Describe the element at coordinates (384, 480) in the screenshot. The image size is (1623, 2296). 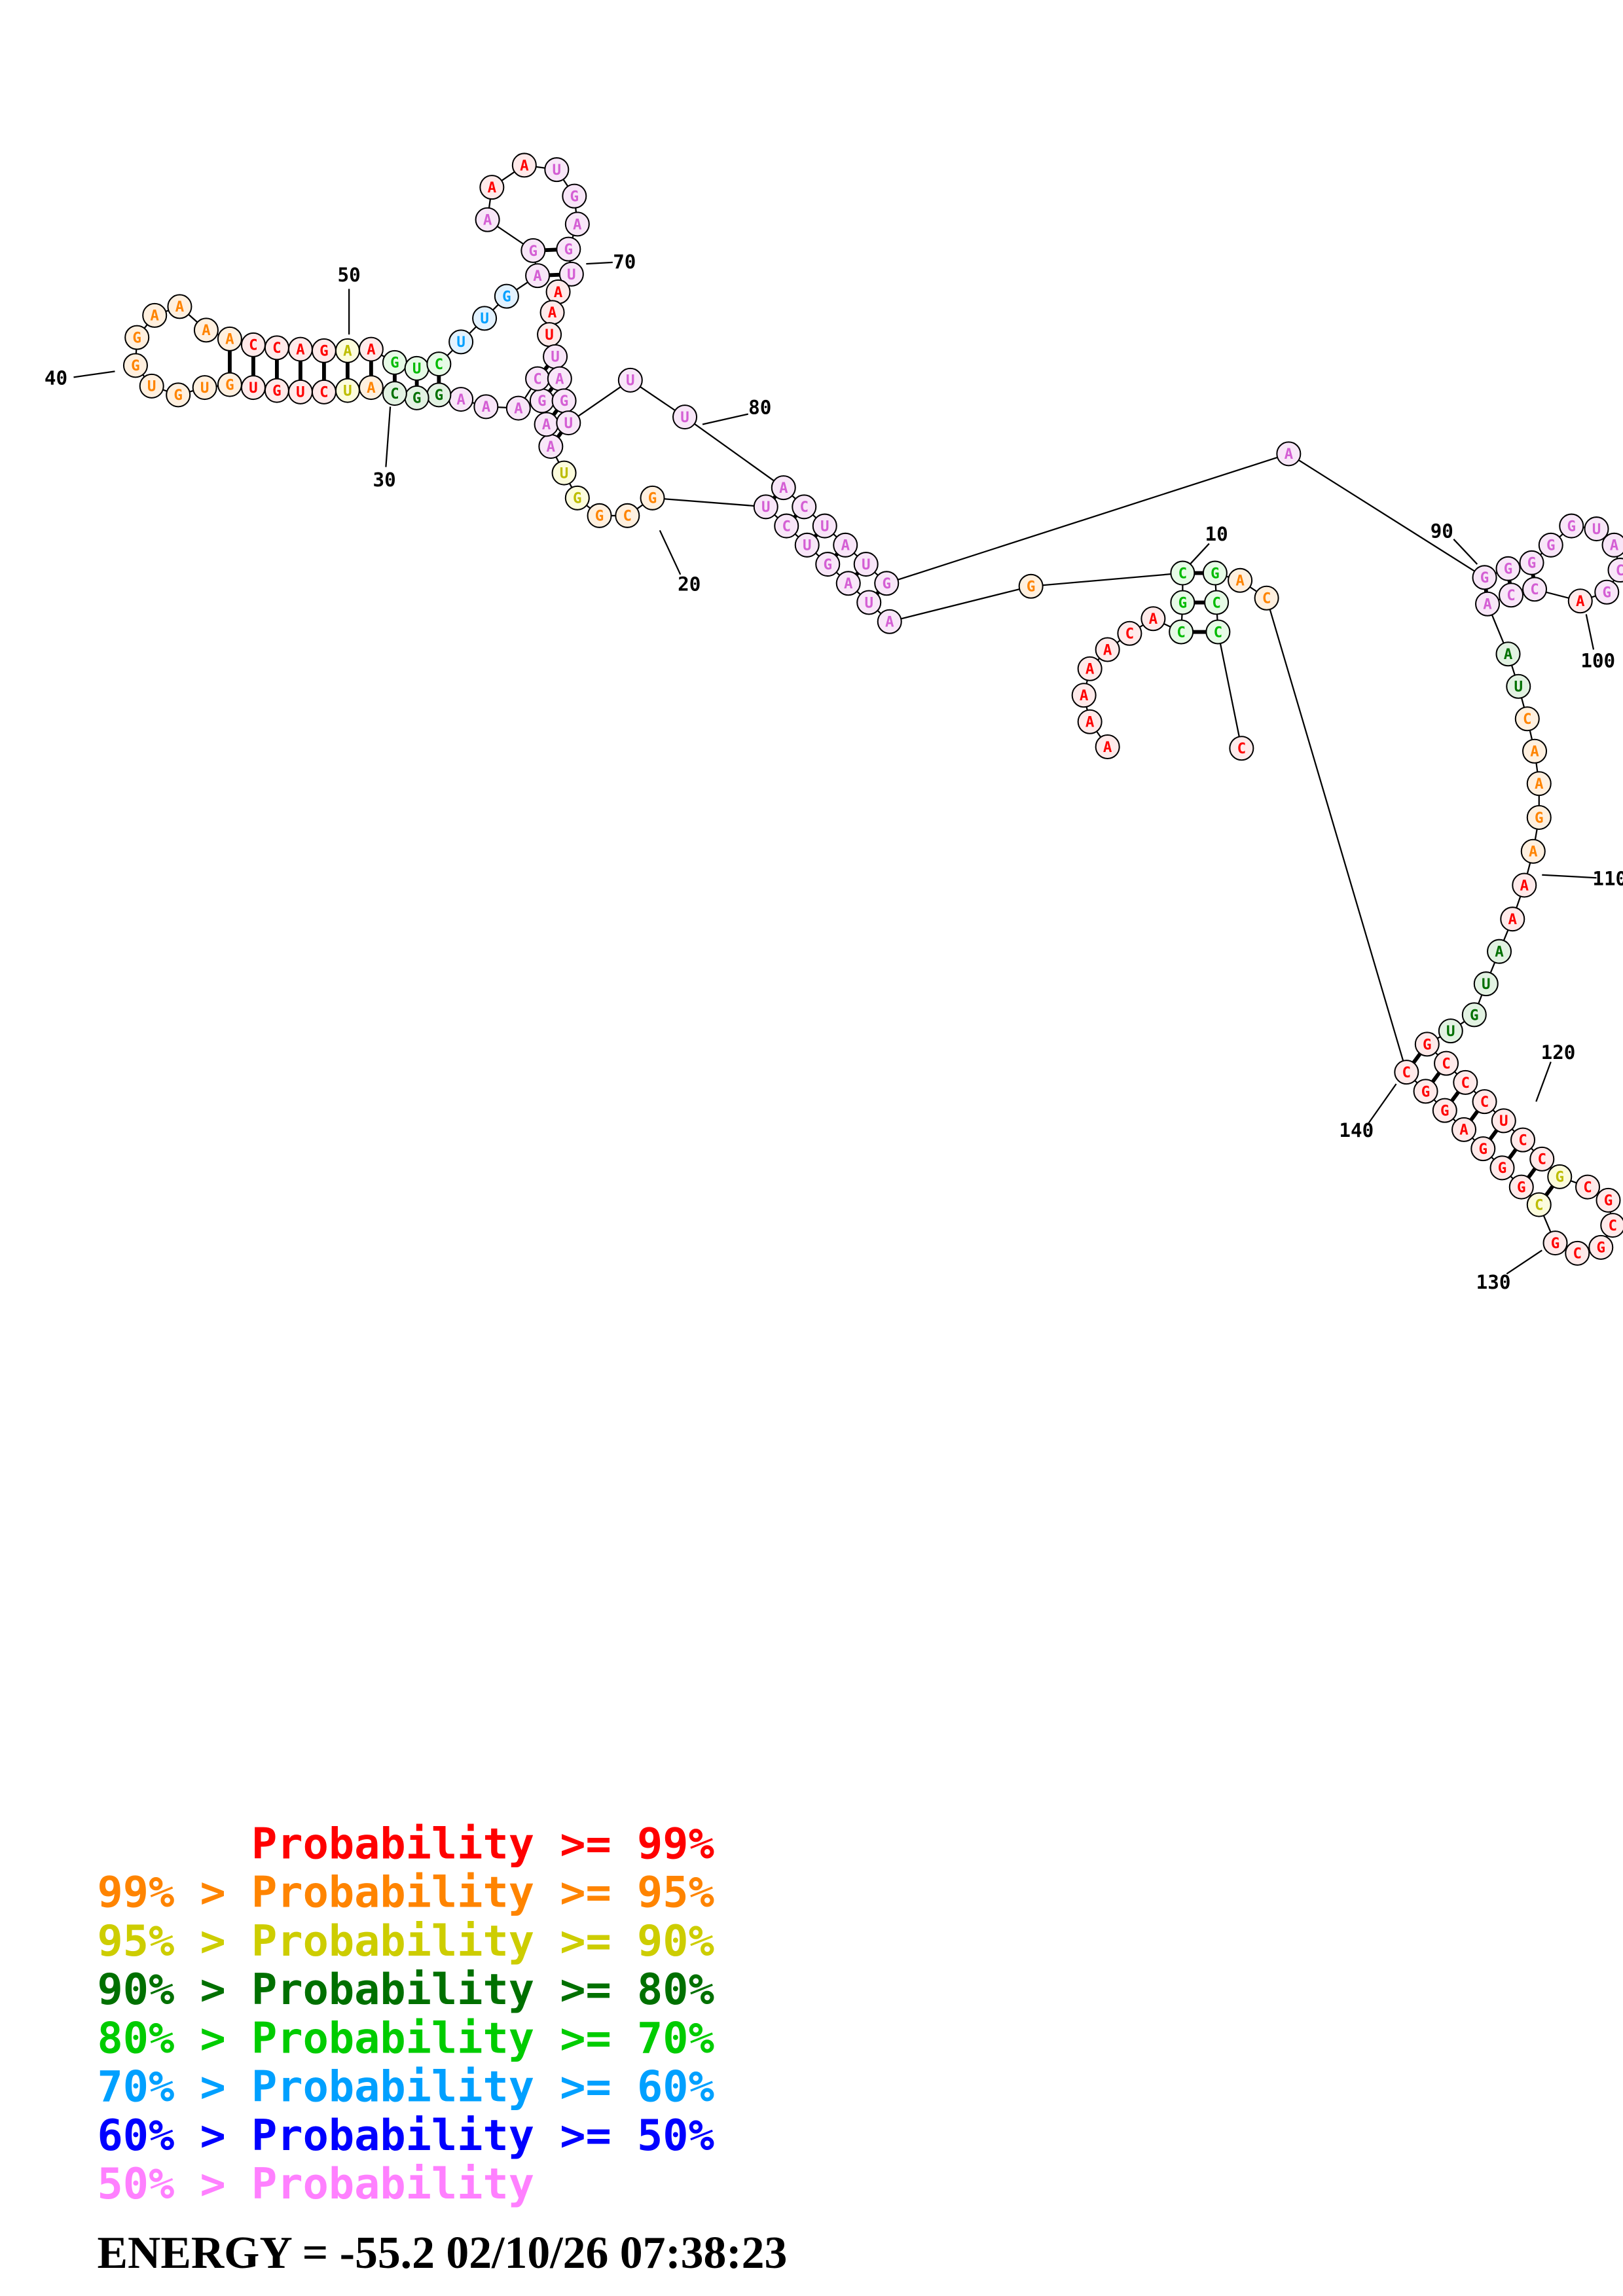
I see `position-label-30: 30` at that location.